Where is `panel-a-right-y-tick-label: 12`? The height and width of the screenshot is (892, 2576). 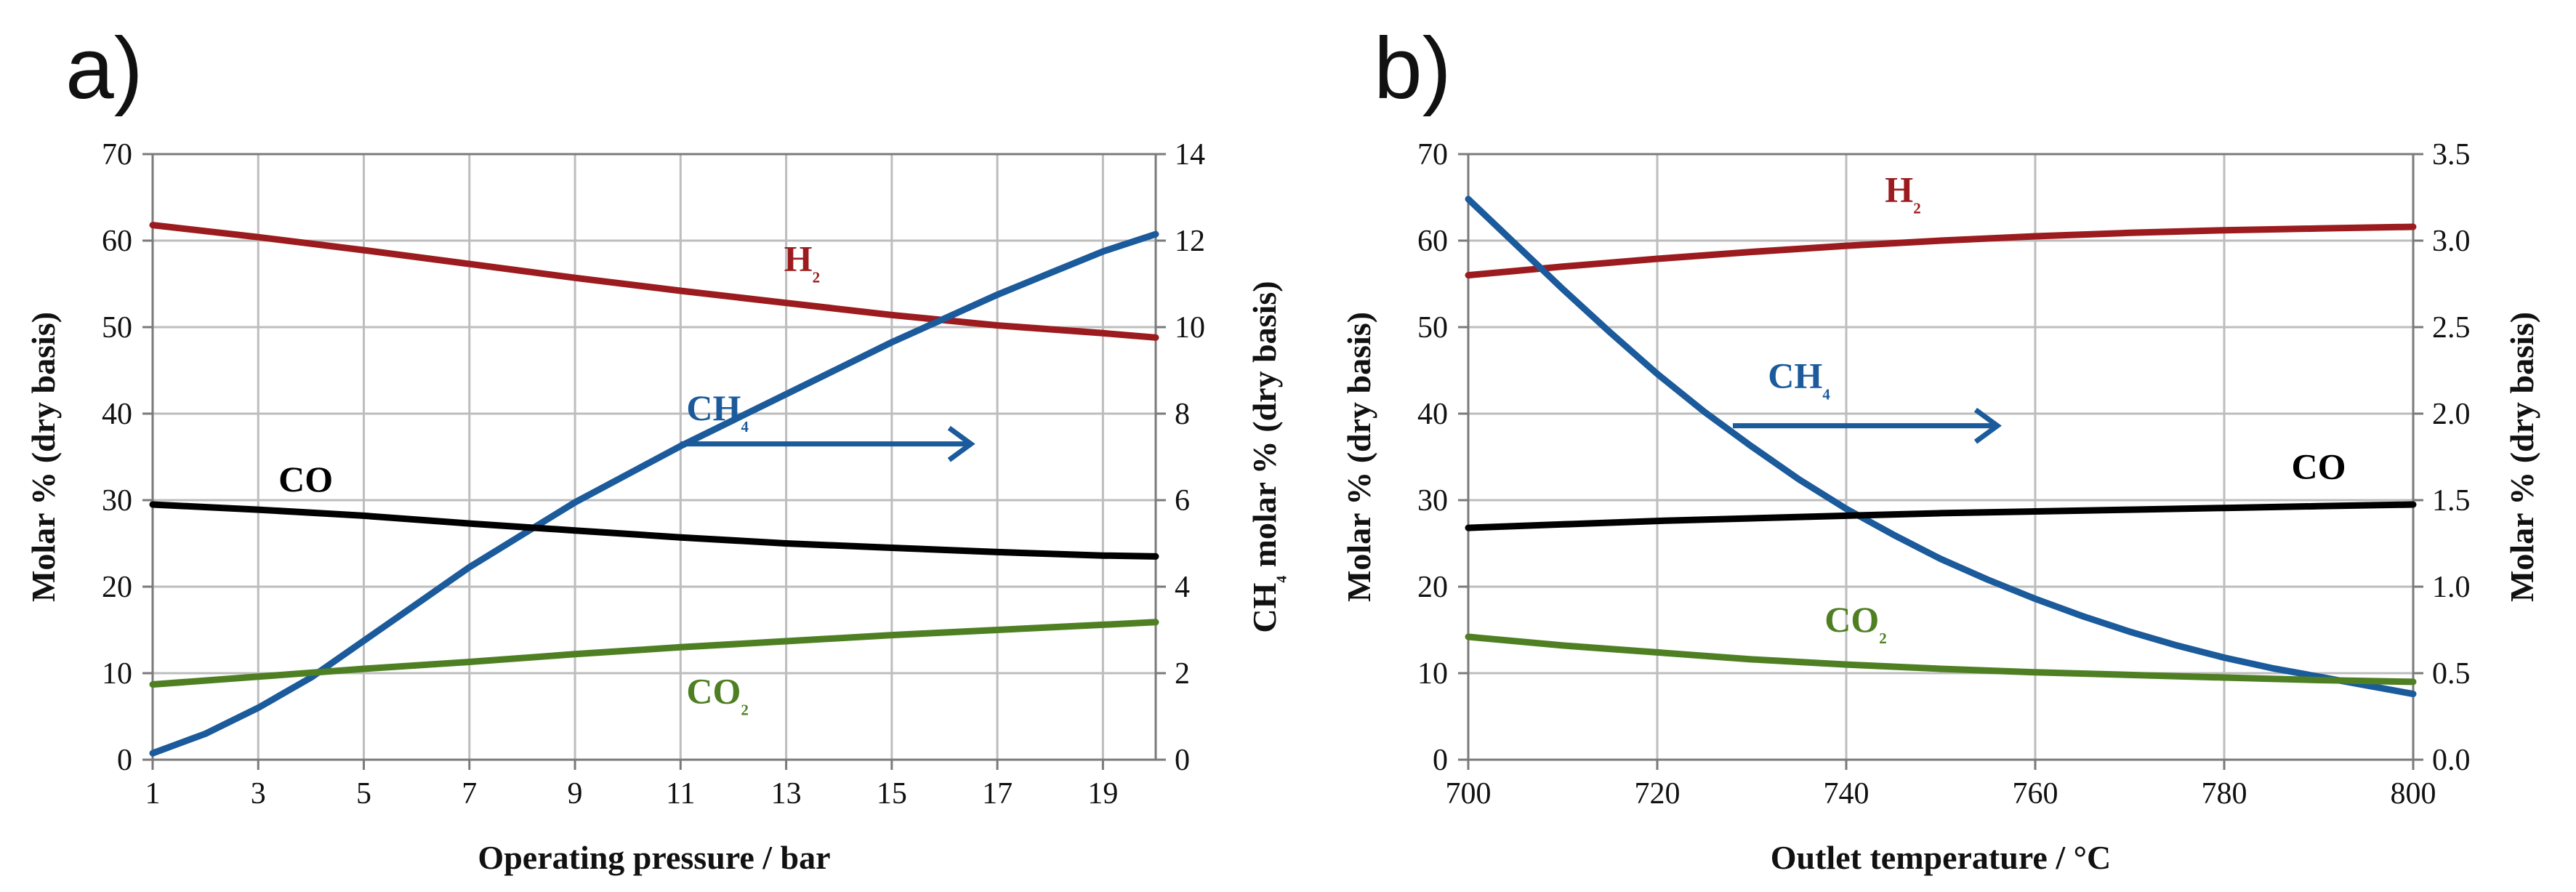 panel-a-right-y-tick-label: 12 is located at coordinates (1190, 241).